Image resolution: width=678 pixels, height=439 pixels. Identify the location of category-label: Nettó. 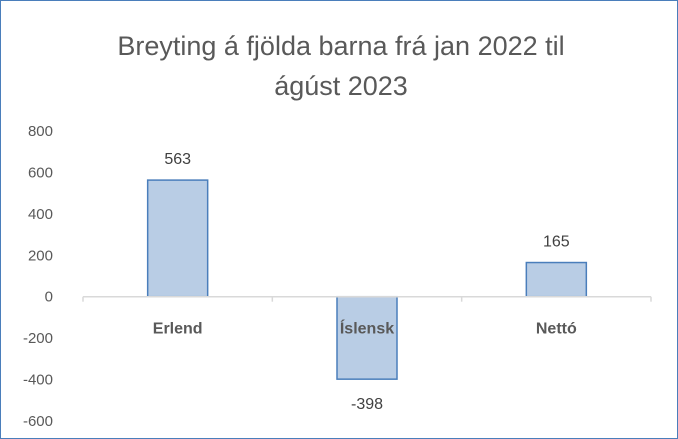
(556, 329).